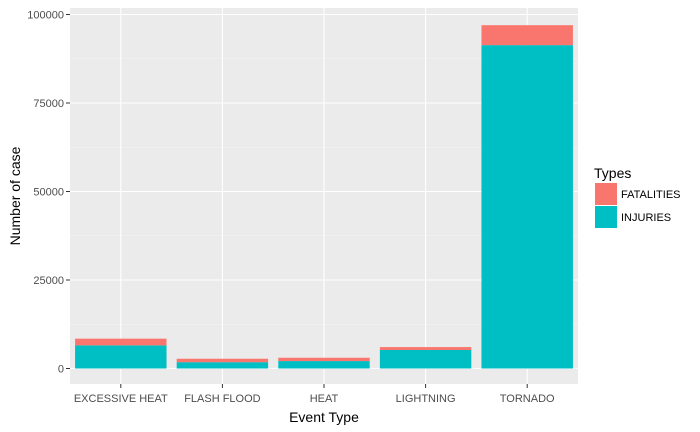  I want to click on legend: Types FATALITIES INJURIES, so click(637, 196).